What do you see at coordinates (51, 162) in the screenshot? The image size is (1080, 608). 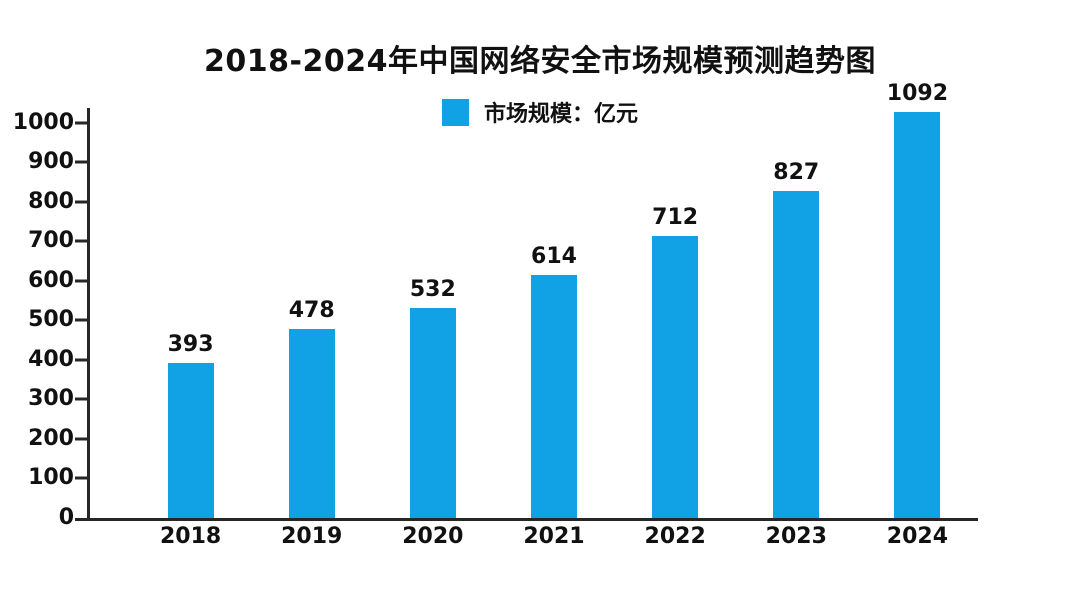 I see `y-tick-label: 900` at bounding box center [51, 162].